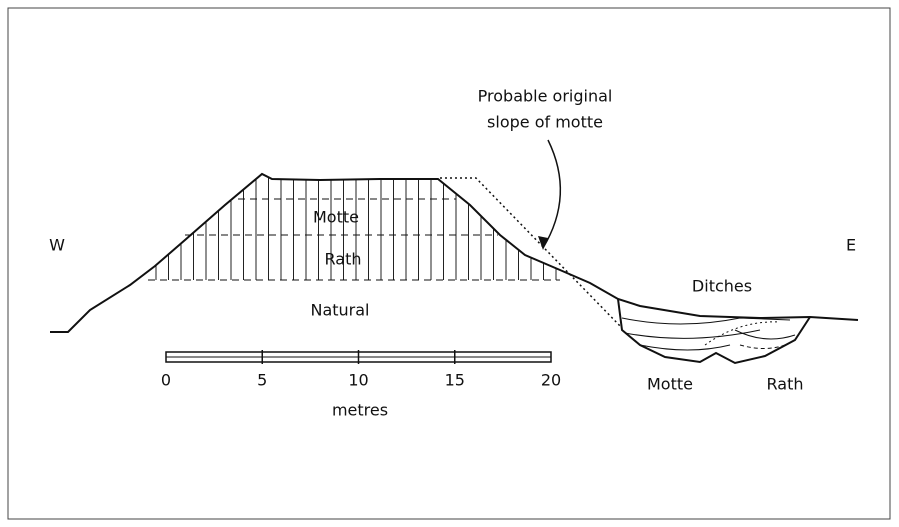 The width and height of the screenshot is (899, 527). I want to click on hatching, so click(356, 228).